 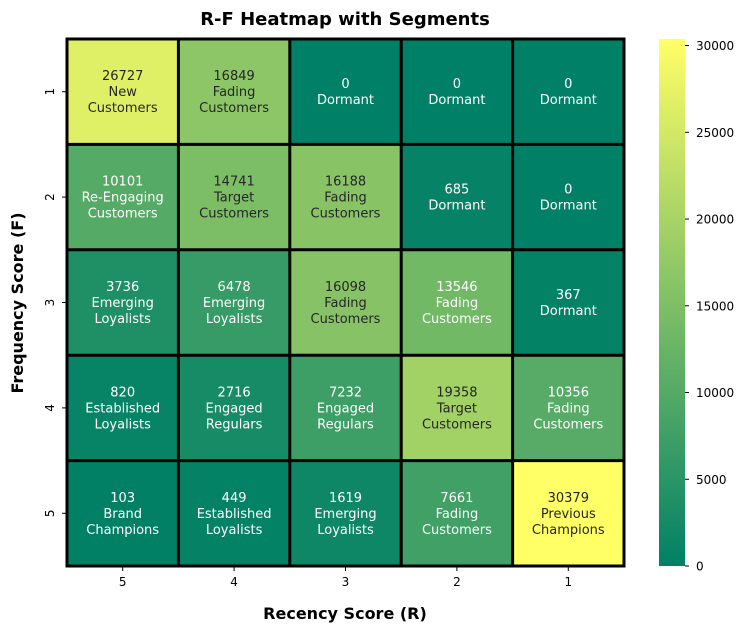 I want to click on cell-label: 1619 Emerging Loyalists, so click(x=345, y=514).